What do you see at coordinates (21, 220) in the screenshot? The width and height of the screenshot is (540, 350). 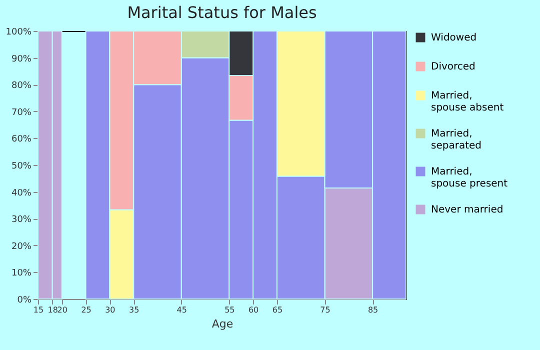 I see `y-tick-label: 30%` at bounding box center [21, 220].